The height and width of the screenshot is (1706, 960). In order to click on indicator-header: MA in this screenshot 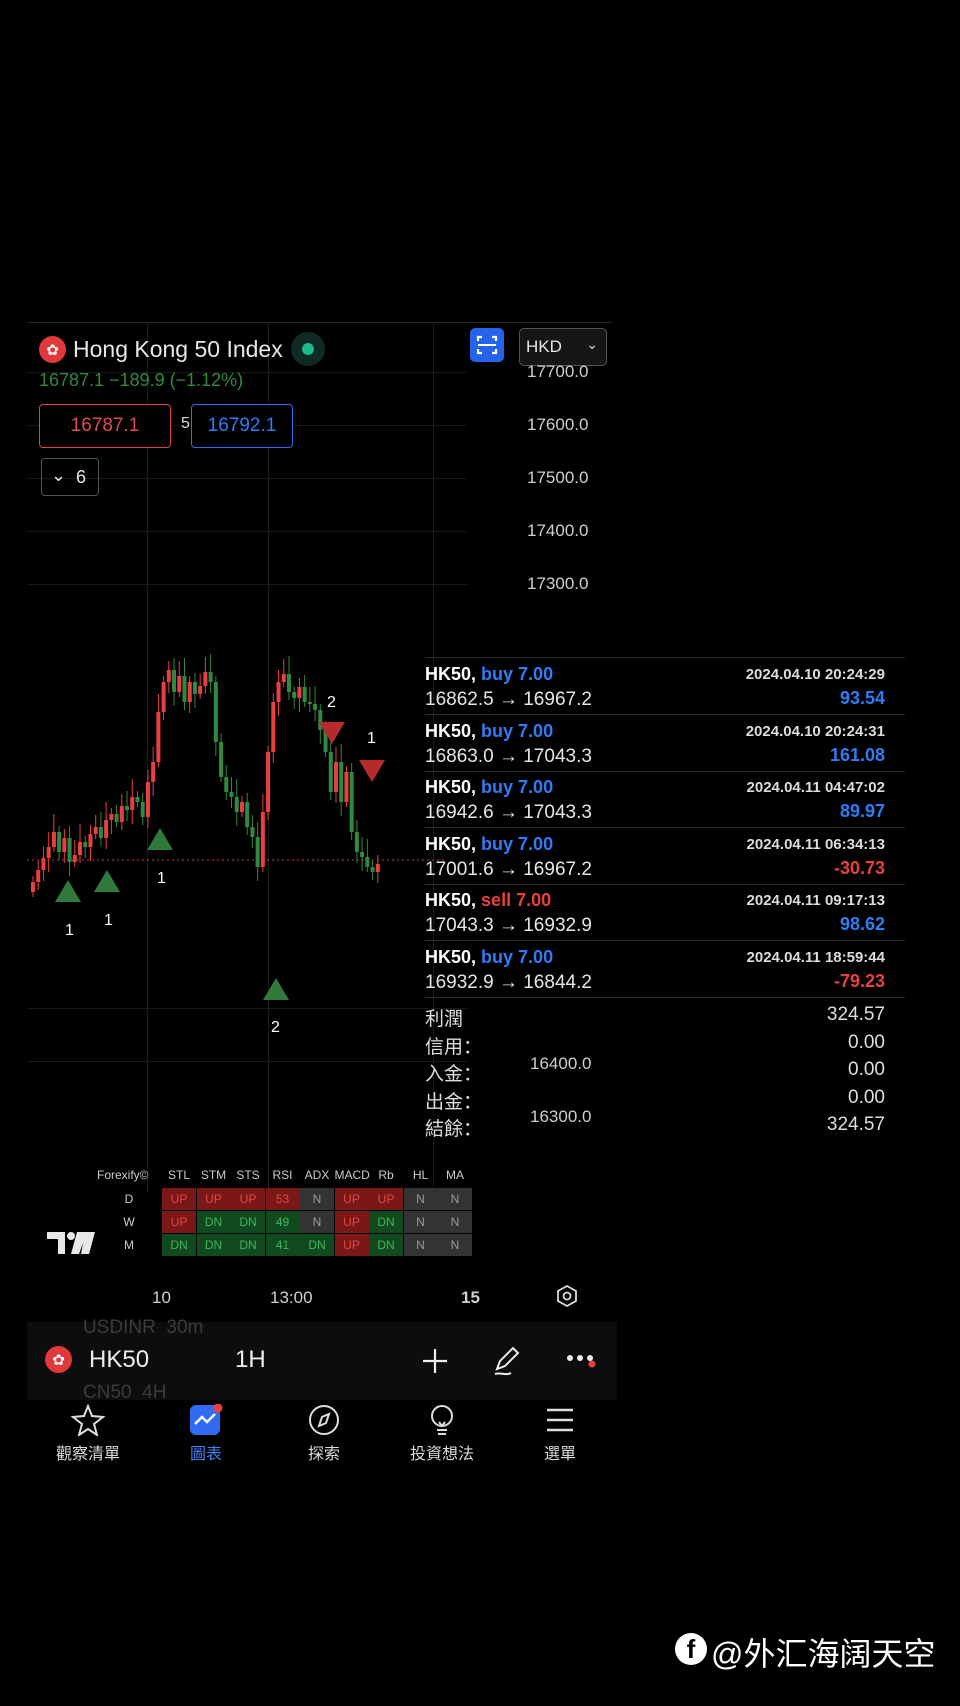, I will do `click(455, 1175)`.